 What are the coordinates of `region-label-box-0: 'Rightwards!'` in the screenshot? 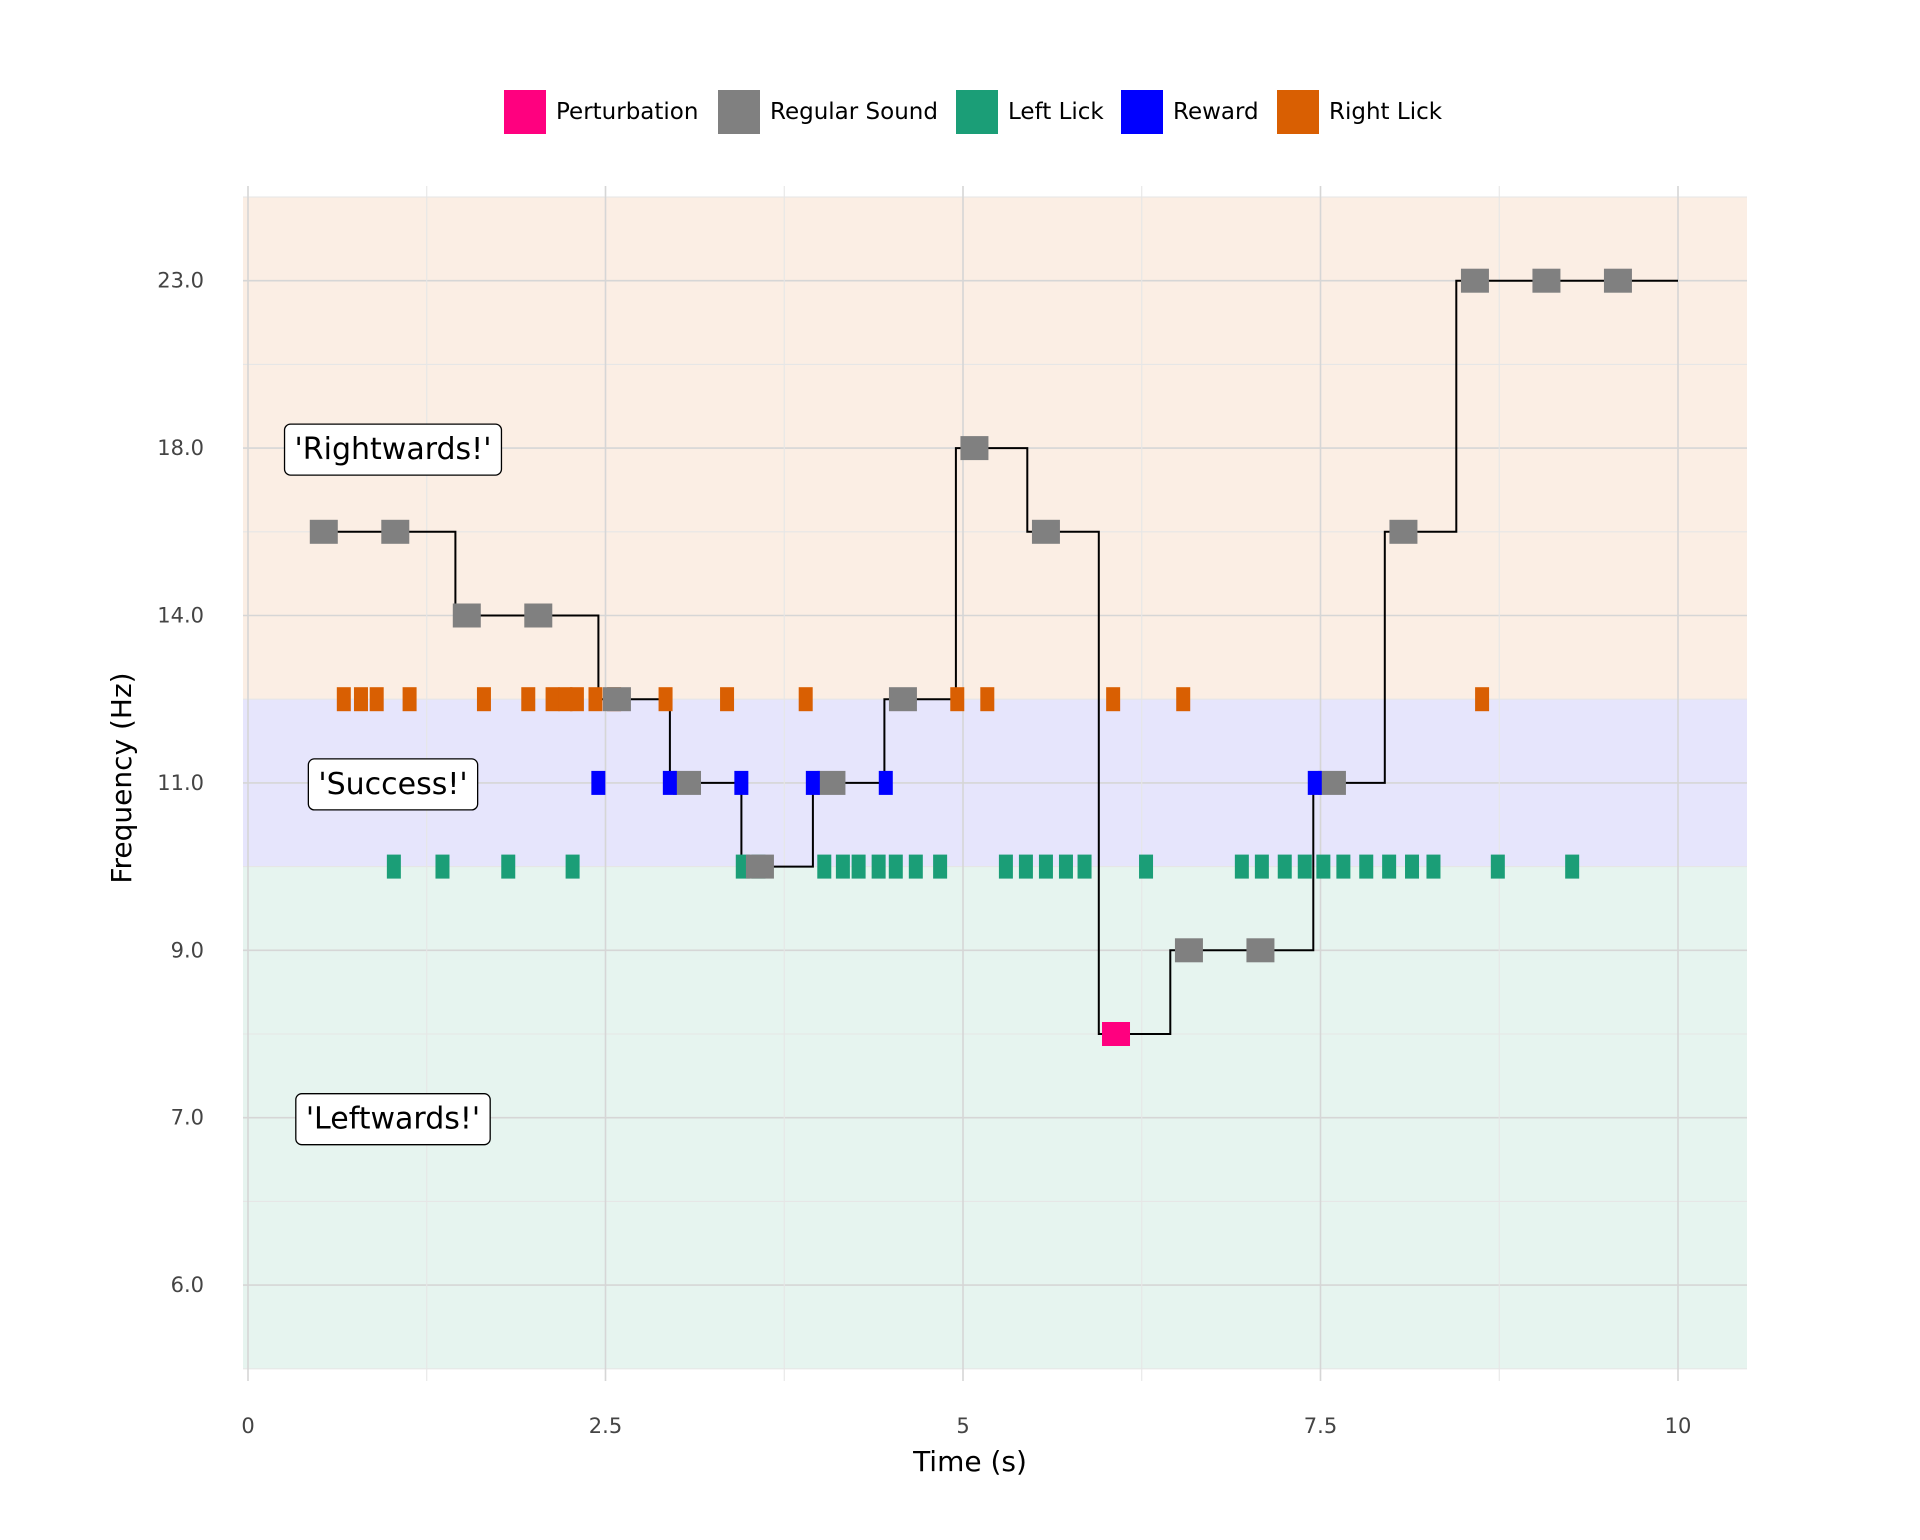 It's located at (393, 449).